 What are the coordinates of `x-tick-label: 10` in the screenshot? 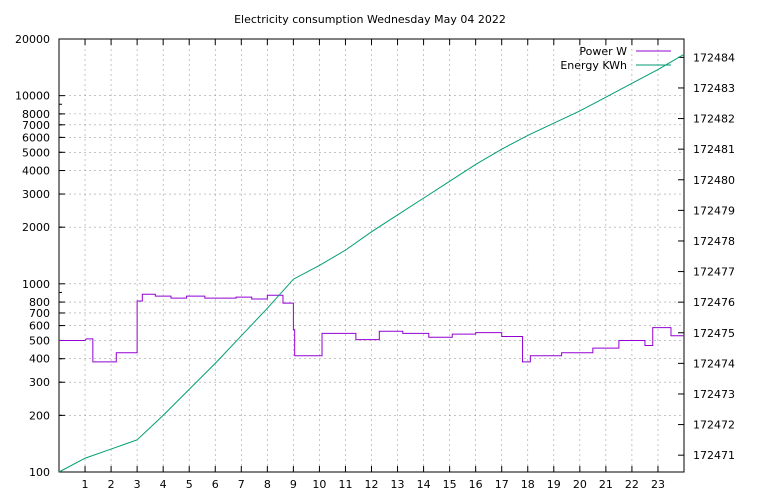 It's located at (319, 484).